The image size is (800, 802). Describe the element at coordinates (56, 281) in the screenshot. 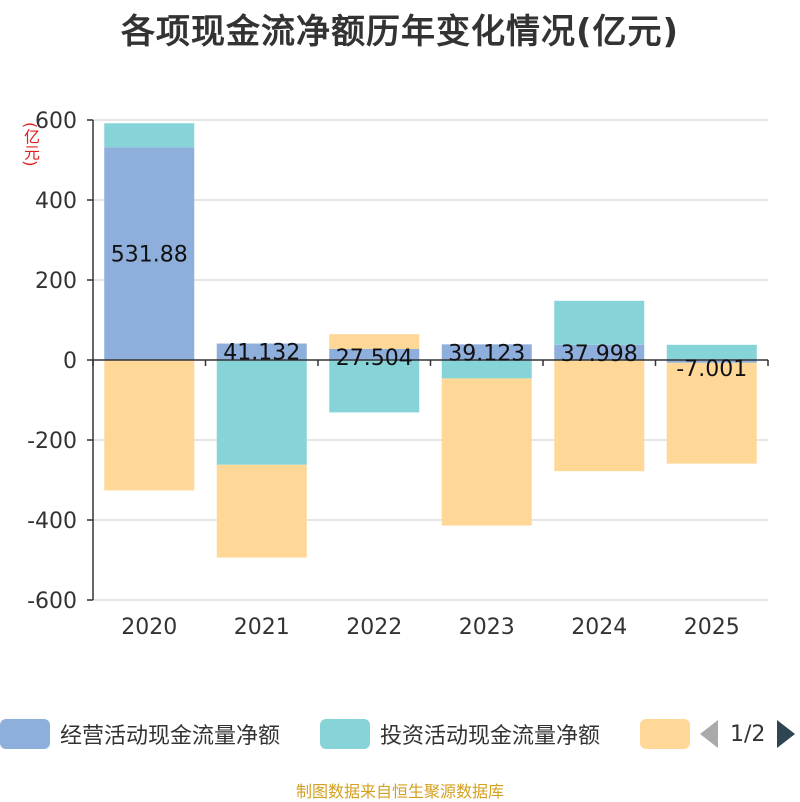

I see `y-tick-label-200: 200` at that location.